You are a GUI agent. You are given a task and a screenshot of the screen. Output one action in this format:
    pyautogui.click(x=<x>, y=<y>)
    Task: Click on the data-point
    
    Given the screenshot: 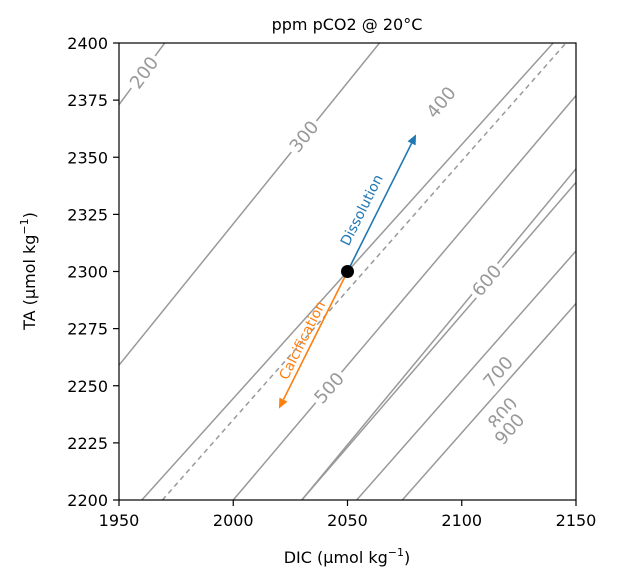 What is the action you would take?
    pyautogui.click(x=347, y=271)
    